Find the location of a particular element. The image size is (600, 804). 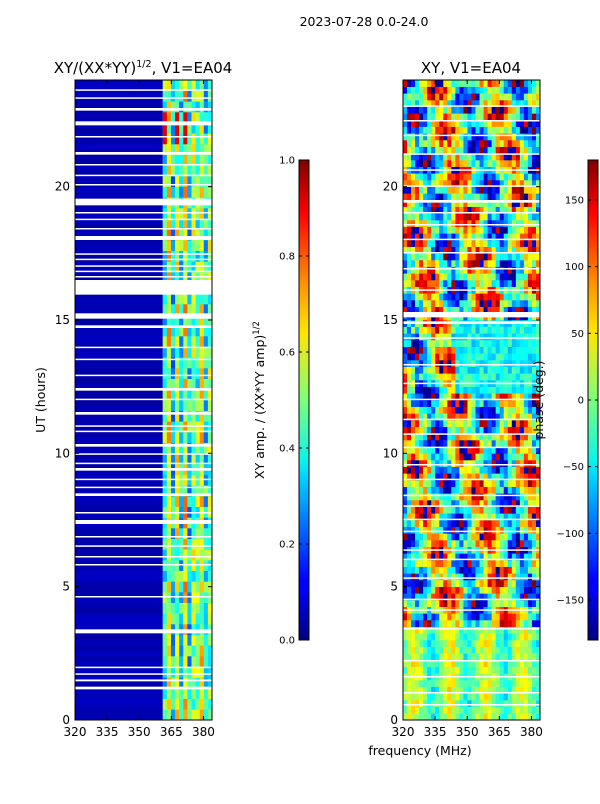

phase-ytick-label: 0 is located at coordinates (394, 720).